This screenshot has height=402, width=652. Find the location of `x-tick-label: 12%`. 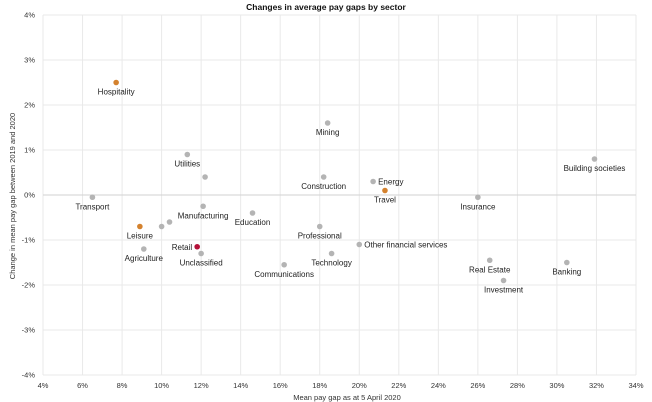

x-tick-label: 12% is located at coordinates (201, 385).